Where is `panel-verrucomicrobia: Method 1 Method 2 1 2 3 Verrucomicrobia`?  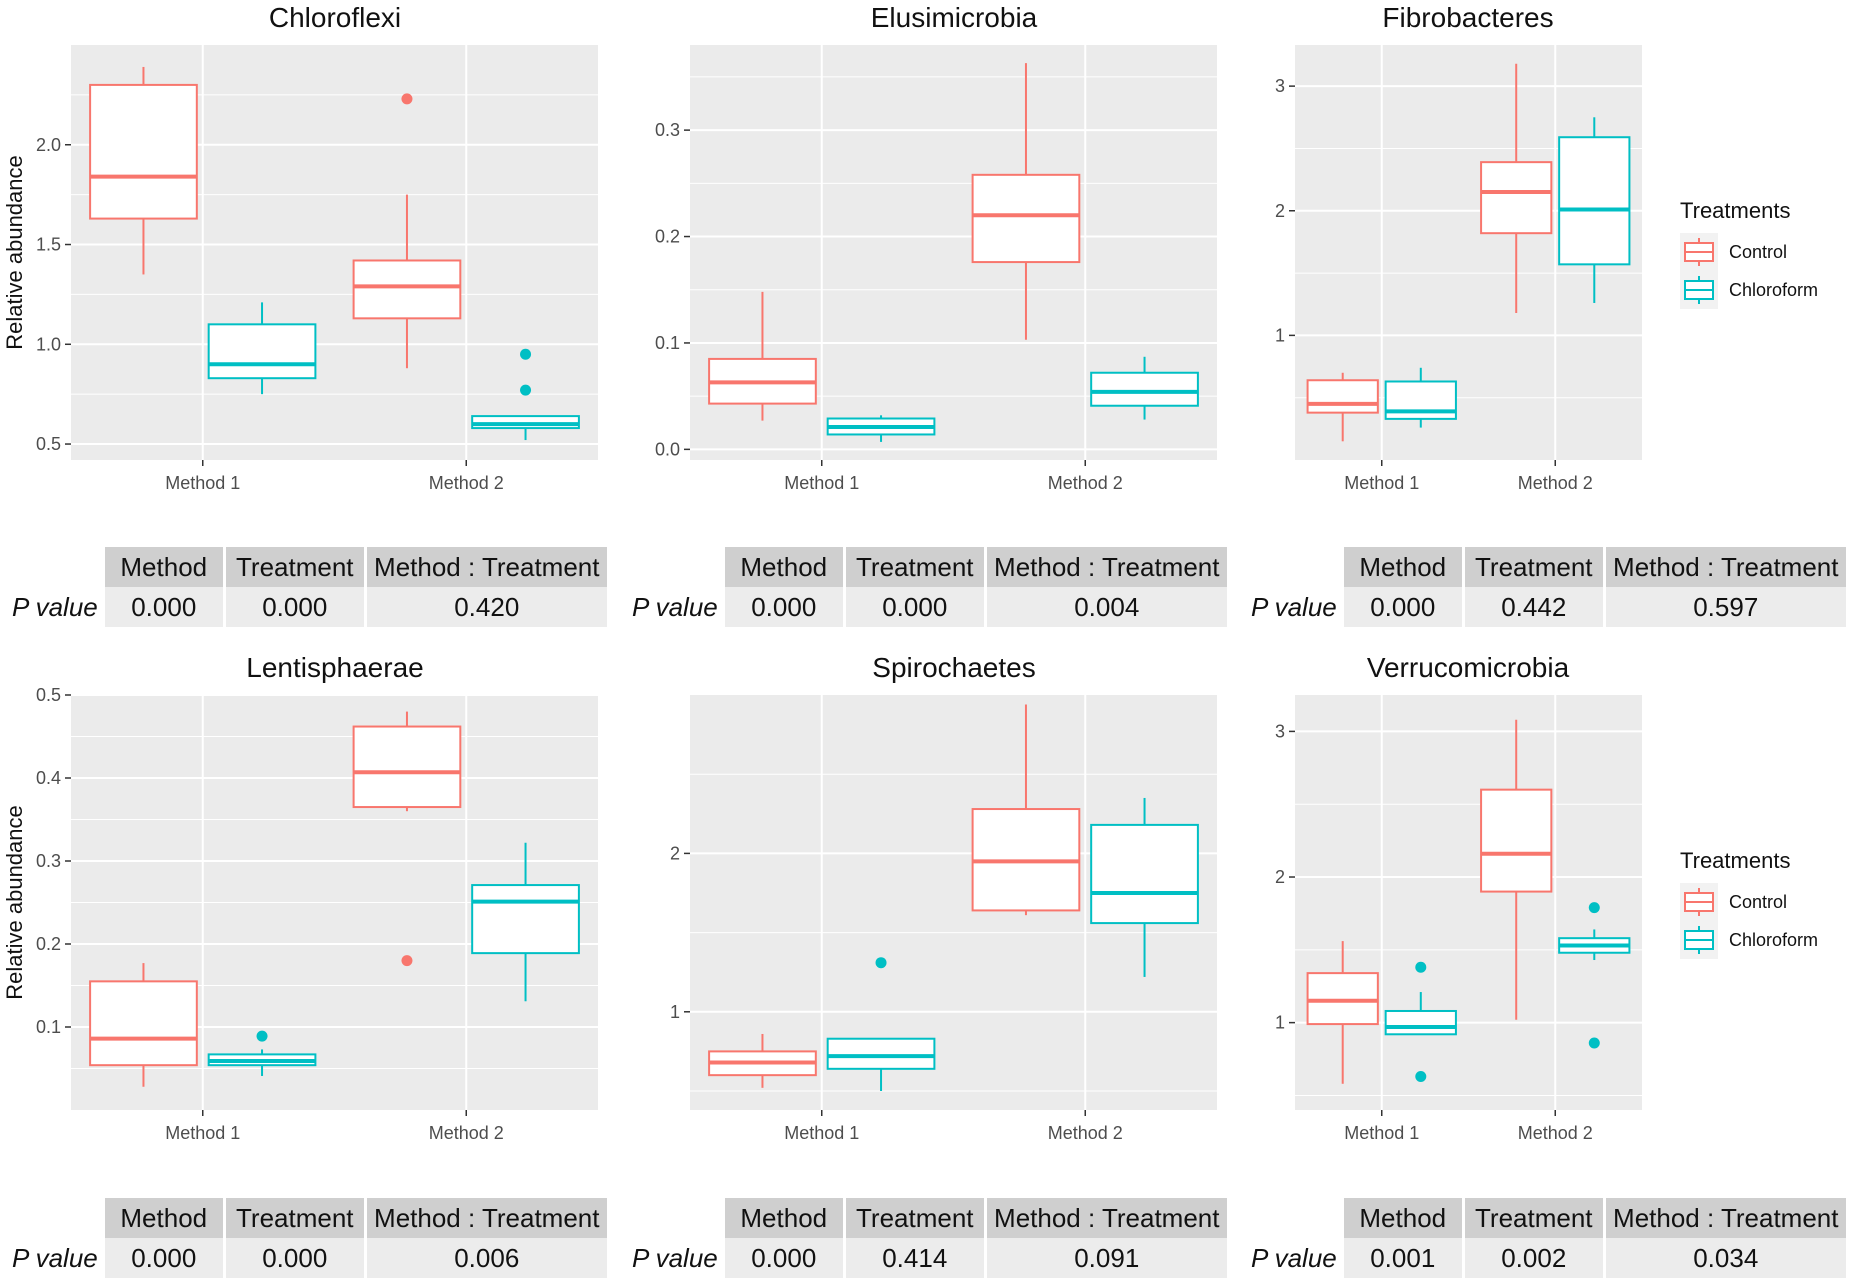
panel-verrucomicrobia: Method 1 Method 2 1 2 3 Verrucomicrobia is located at coordinates (1458, 897).